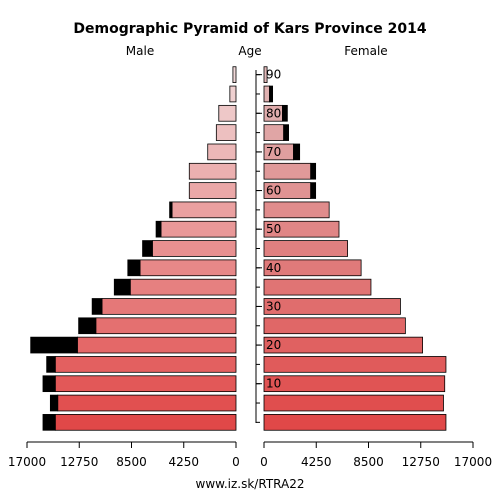 Image resolution: width=500 pixels, height=500 pixels. Describe the element at coordinates (234, 74) in the screenshot. I see `male-bar-90+` at that location.